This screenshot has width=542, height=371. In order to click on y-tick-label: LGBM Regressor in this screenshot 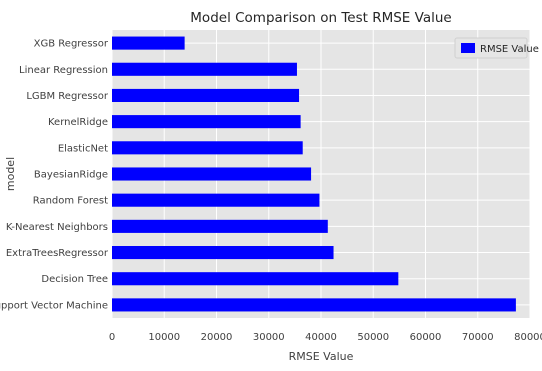, I will do `click(67, 96)`.